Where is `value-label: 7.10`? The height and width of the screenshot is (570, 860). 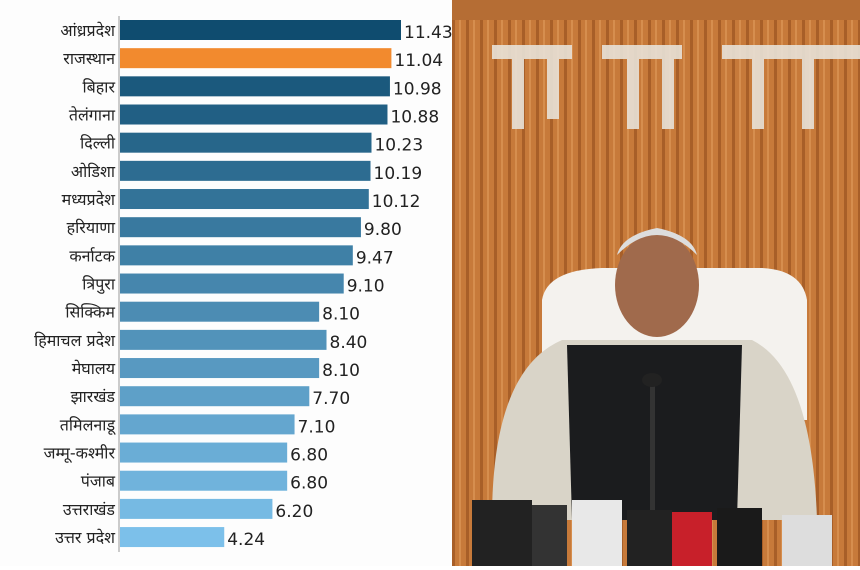 value-label: 7.10 is located at coordinates (317, 427).